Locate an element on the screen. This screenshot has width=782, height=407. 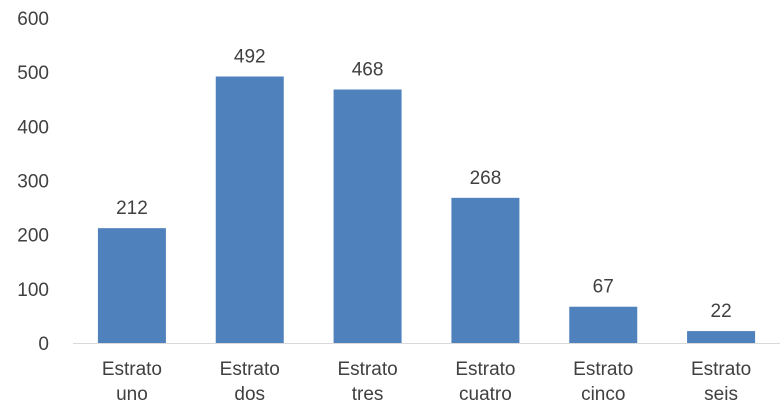
y-tick-label: 500 is located at coordinates (33, 73).